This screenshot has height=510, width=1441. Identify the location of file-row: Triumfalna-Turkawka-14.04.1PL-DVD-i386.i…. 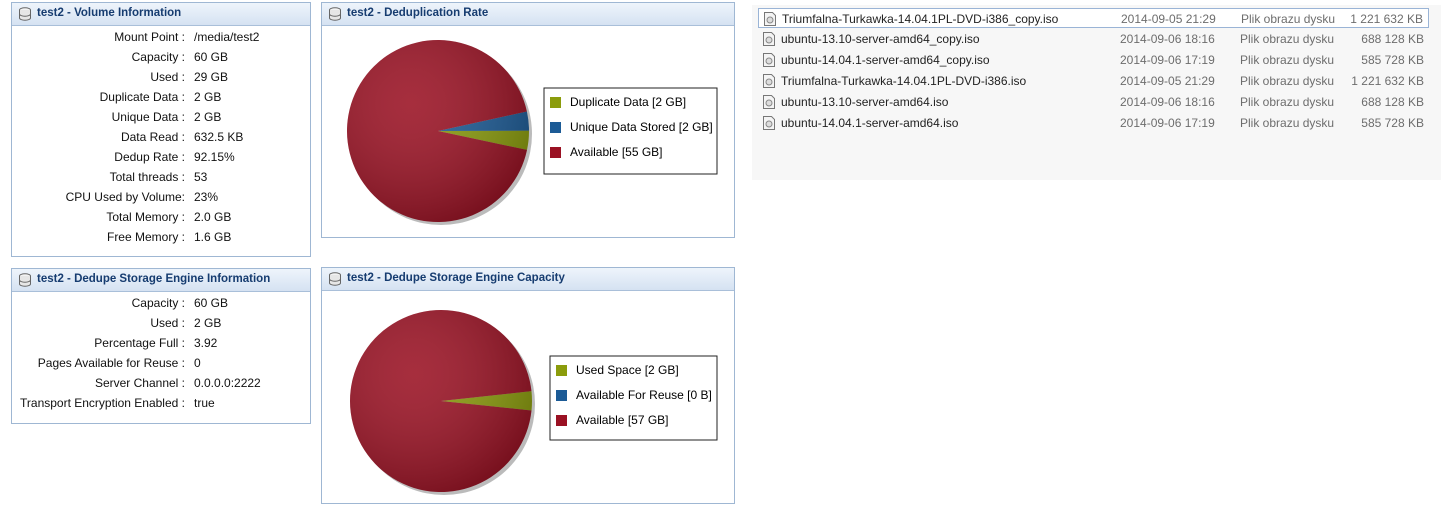
(1093, 81).